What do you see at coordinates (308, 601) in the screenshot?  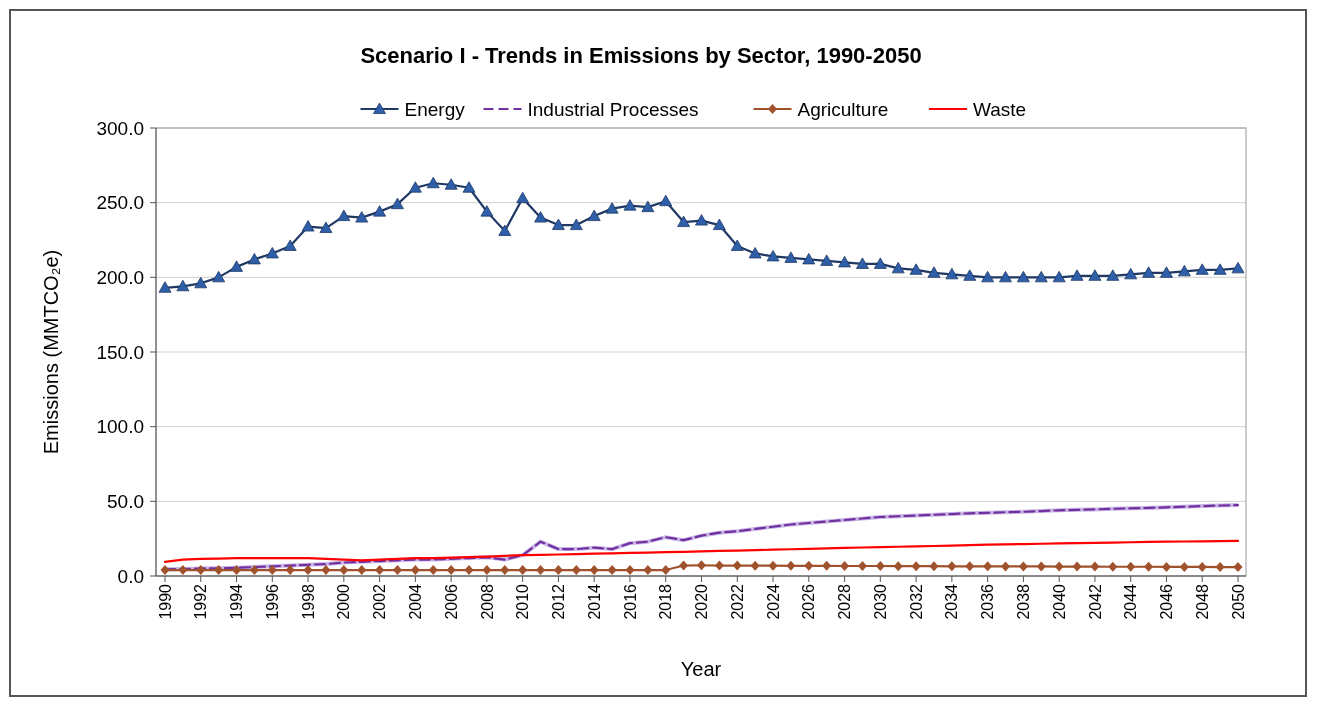 I see `x-tick-label: 1998` at bounding box center [308, 601].